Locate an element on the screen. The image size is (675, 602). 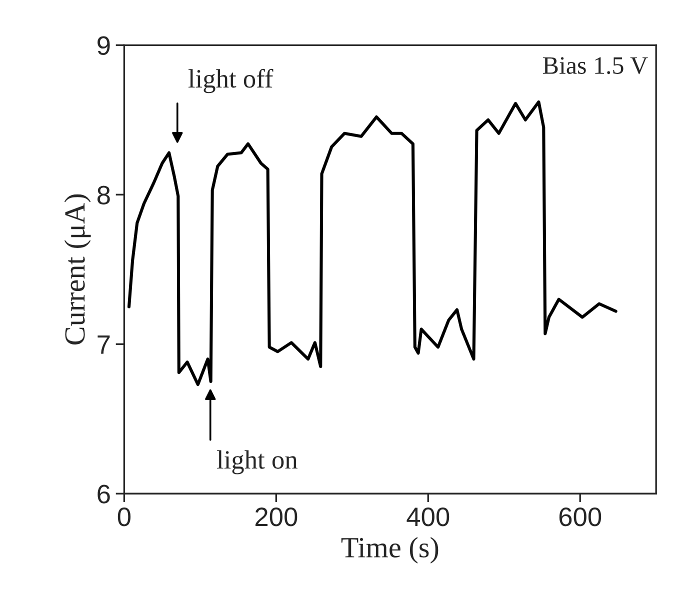
x-tick-label: 400 is located at coordinates (428, 517).